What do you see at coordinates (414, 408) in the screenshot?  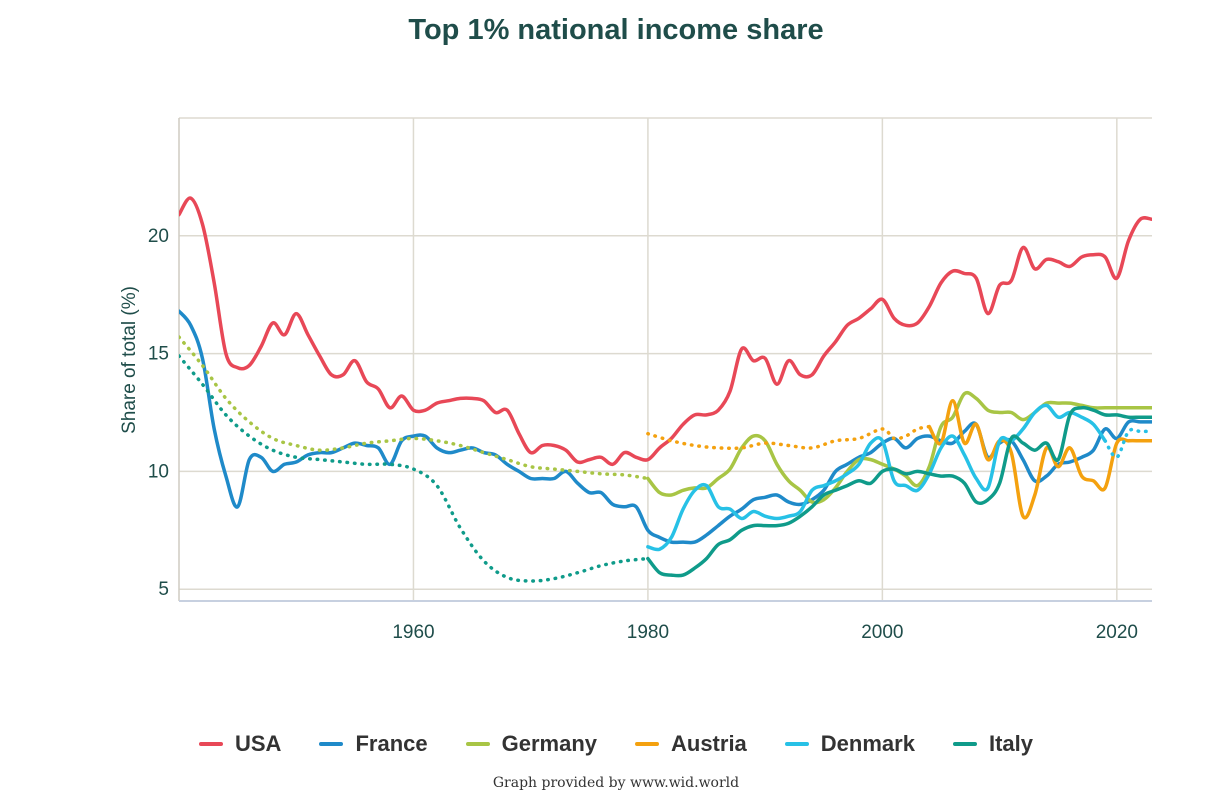 I see `line-germany-dotted` at bounding box center [414, 408].